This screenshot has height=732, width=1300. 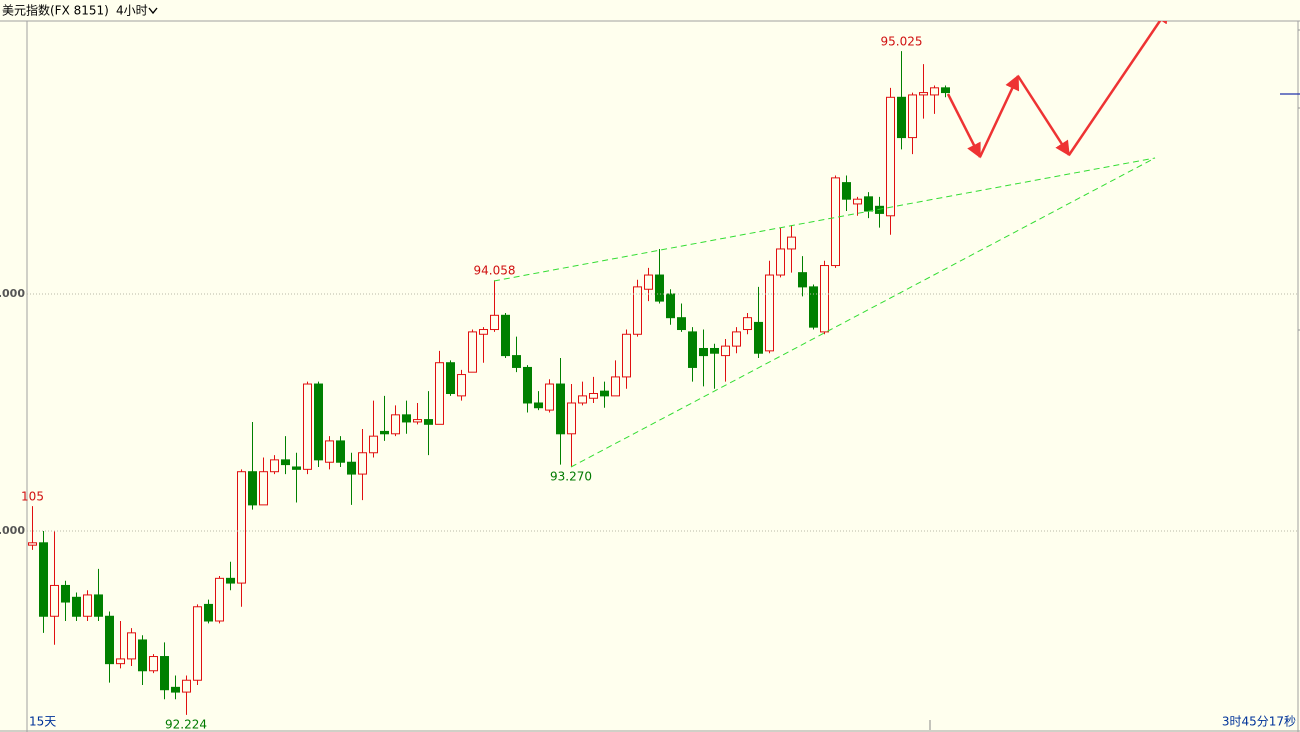 I want to click on high-label: 94.058, so click(x=495, y=271).